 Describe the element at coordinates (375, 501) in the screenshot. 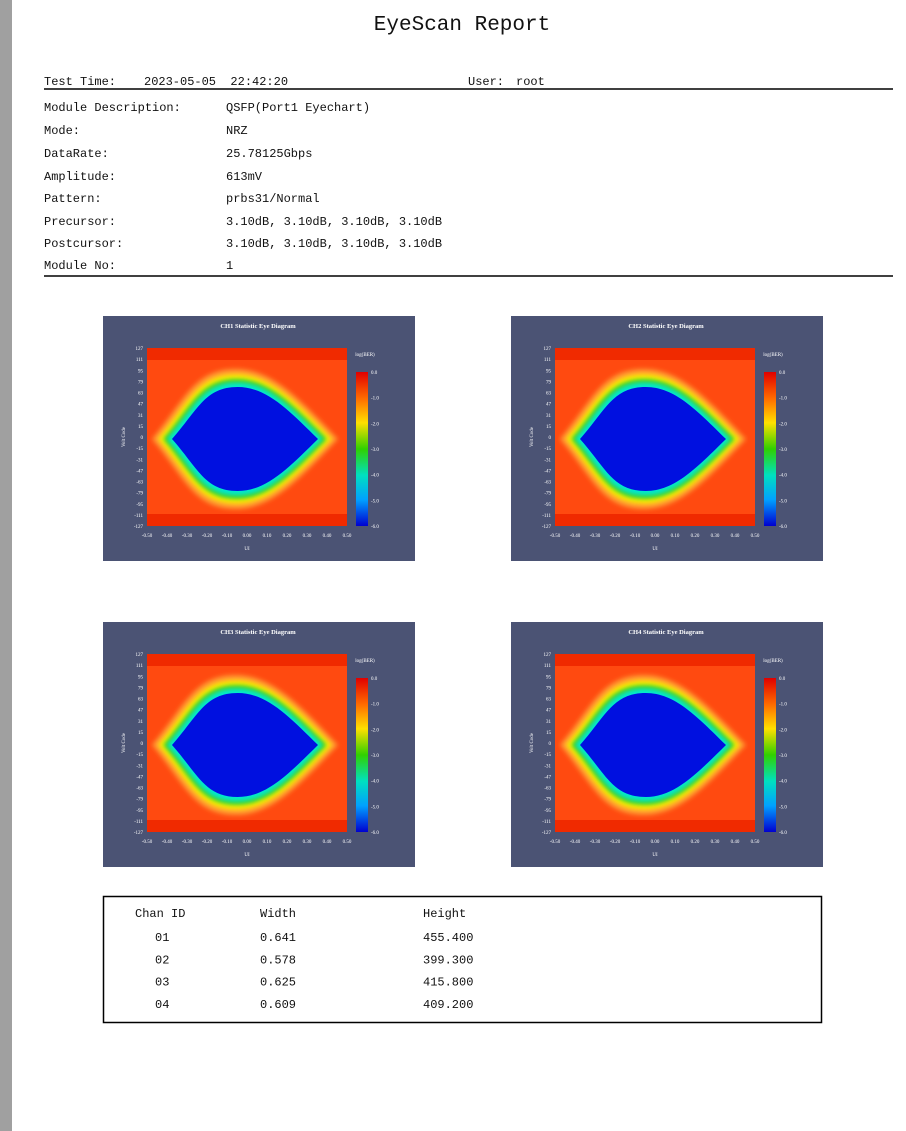

I see `colorbar-tick-label: -5.0` at that location.